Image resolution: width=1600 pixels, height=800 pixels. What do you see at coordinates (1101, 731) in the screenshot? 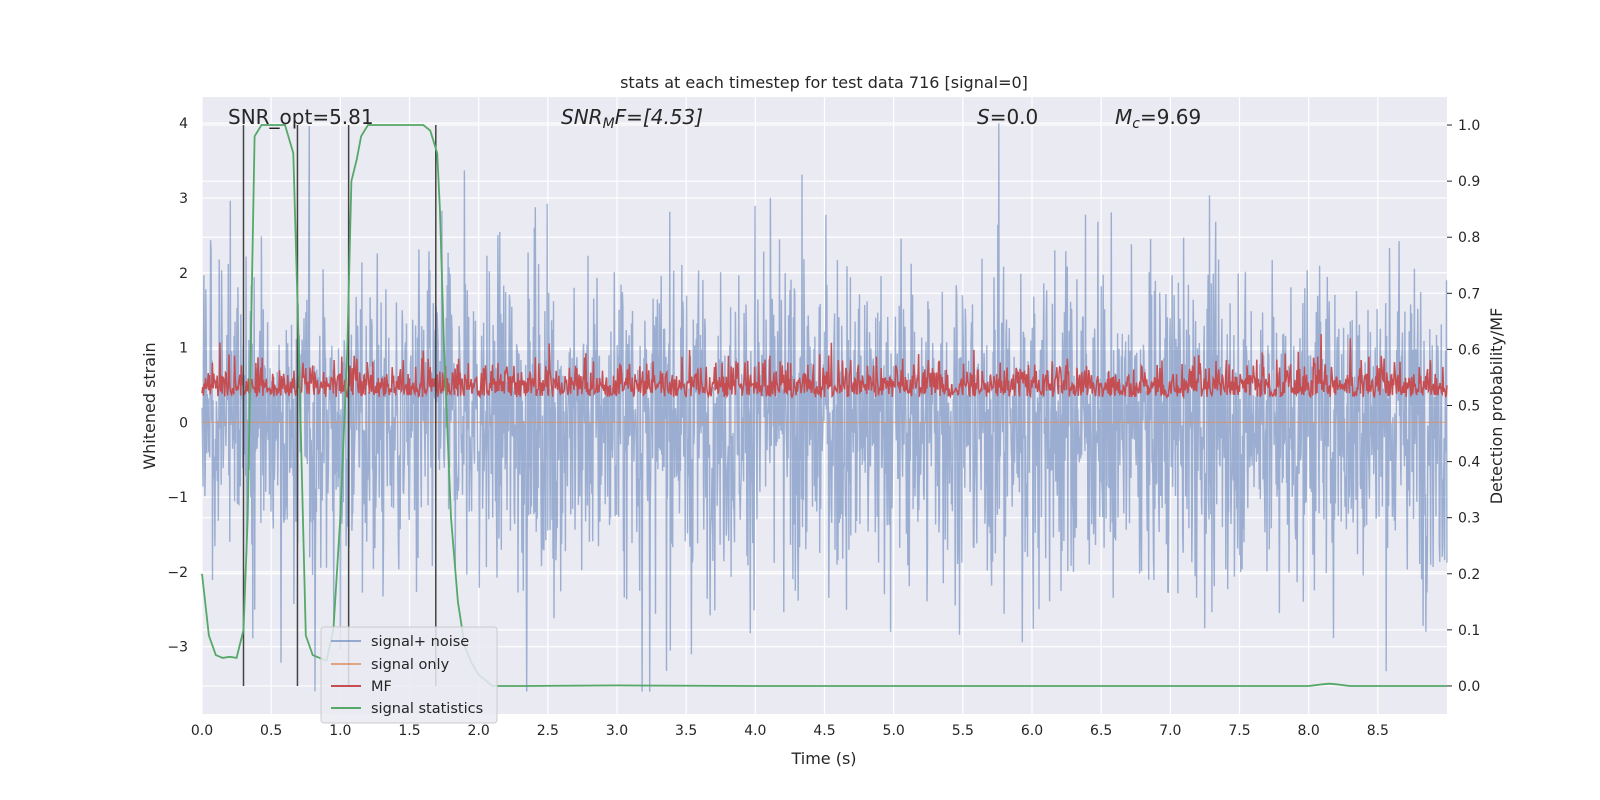
I see `x-tick-label: 6.5` at bounding box center [1101, 731].